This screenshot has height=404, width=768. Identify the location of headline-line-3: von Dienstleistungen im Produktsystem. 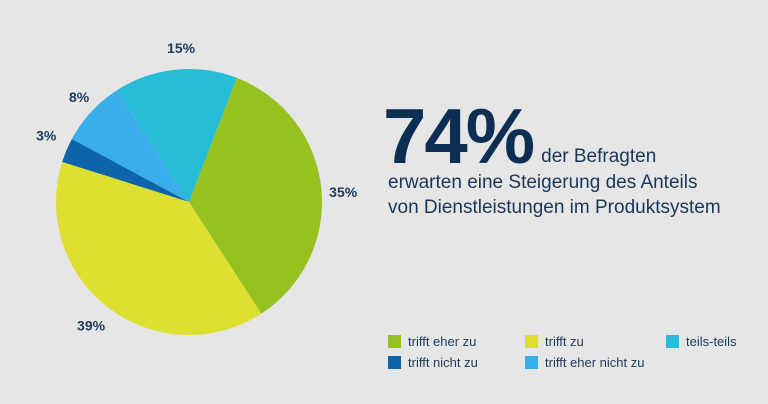
(554, 207).